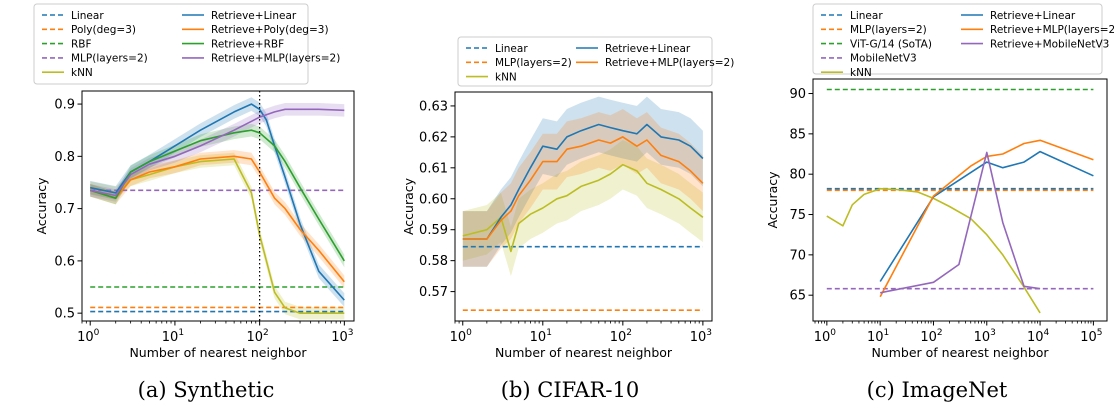  I want to click on y-tick-label: 0.61, so click(433, 168).